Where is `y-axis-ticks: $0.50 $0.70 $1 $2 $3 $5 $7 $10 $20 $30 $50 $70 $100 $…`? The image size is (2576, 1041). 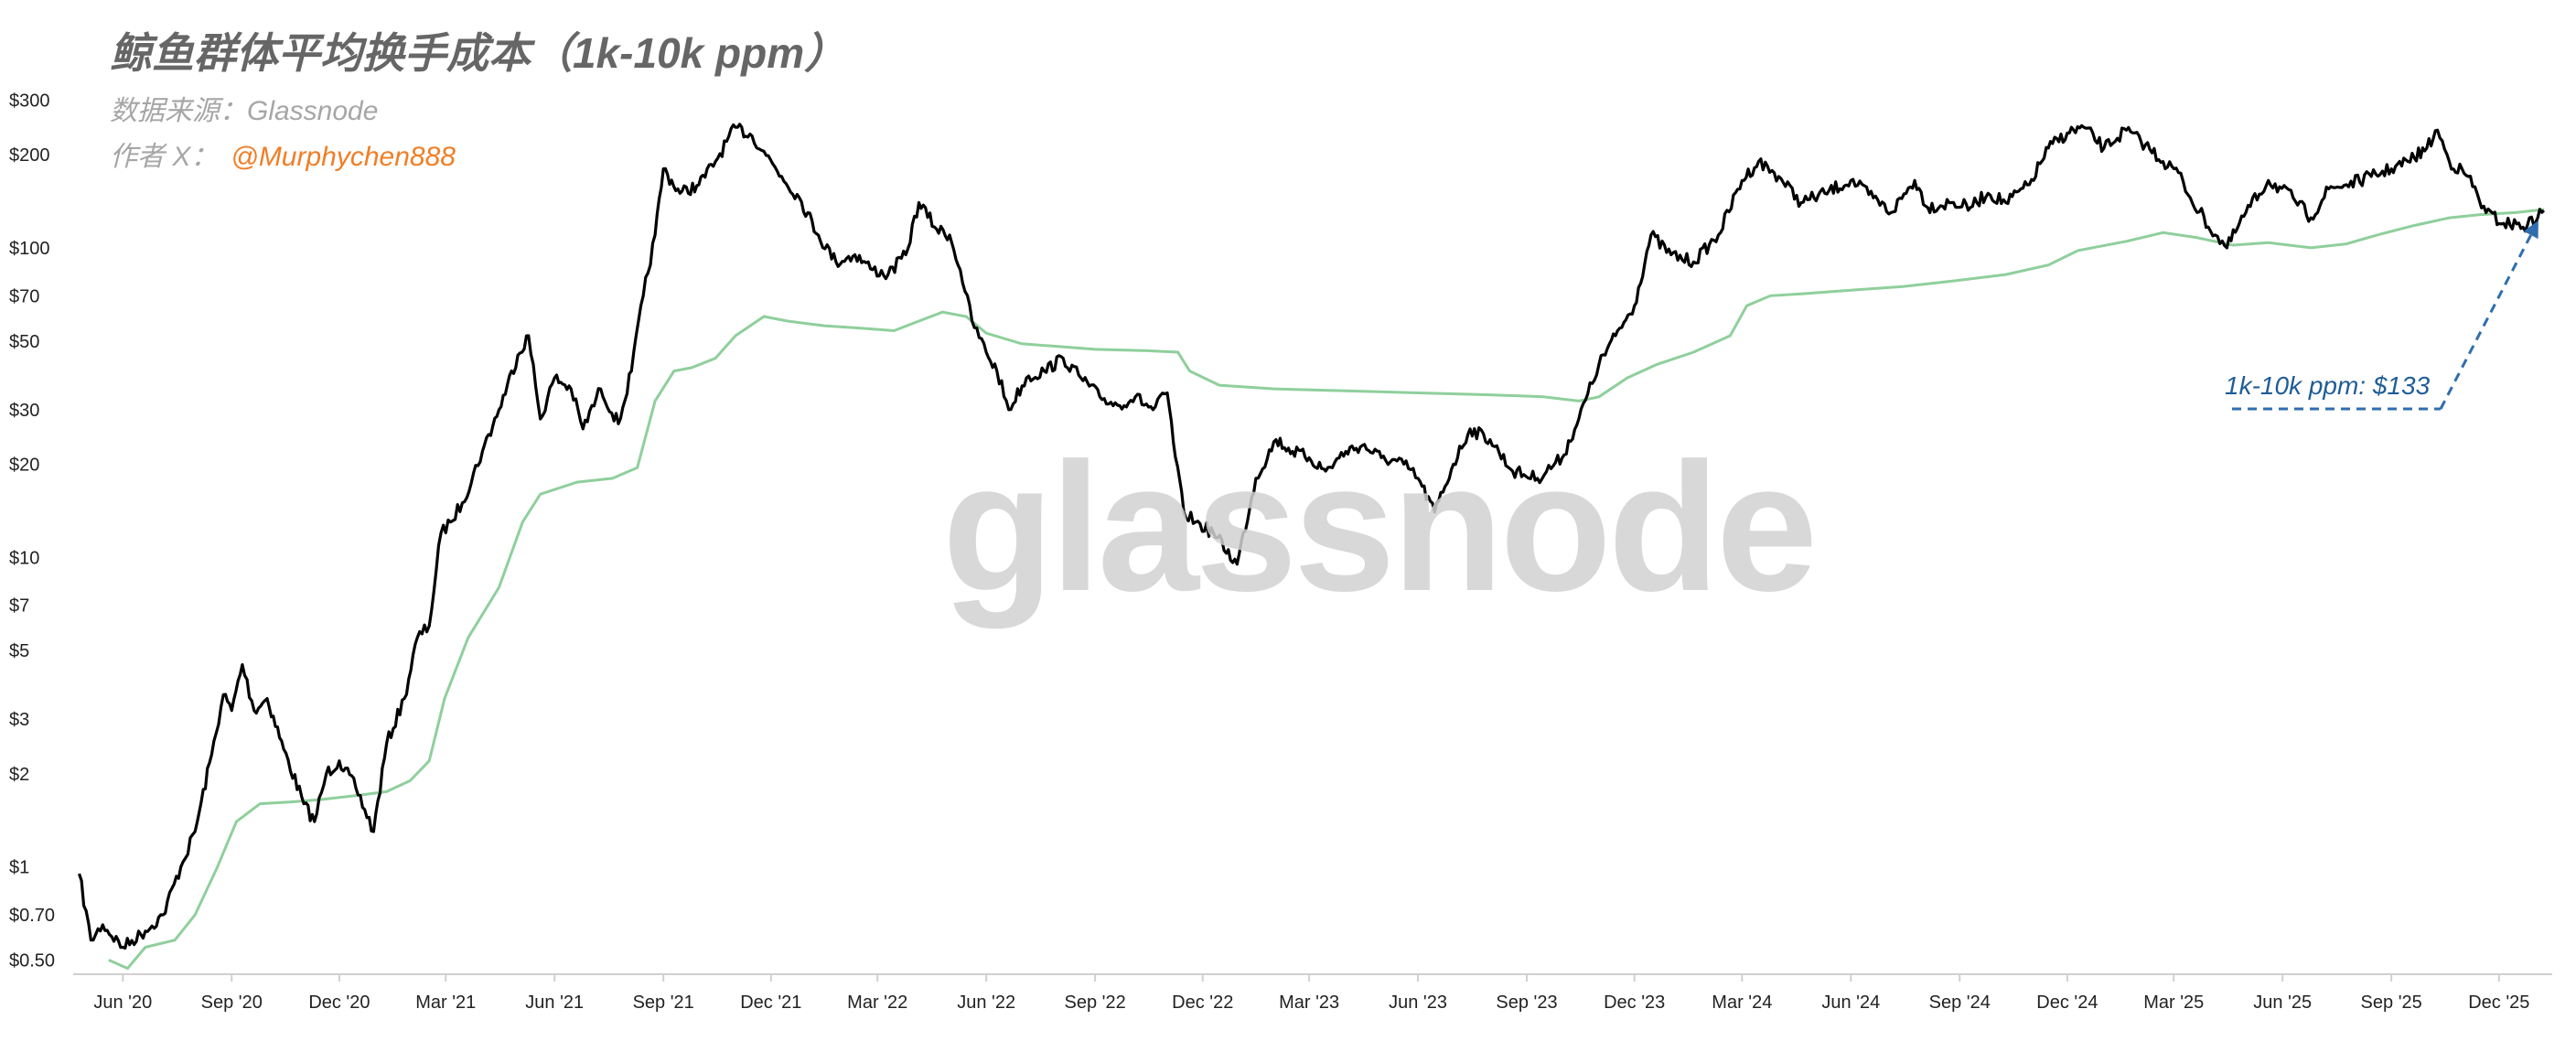
y-axis-ticks: $0.50 $0.70 $1 $2 $3 $5 $7 $10 $20 $30 $50 $70 $100 $… is located at coordinates (32, 531).